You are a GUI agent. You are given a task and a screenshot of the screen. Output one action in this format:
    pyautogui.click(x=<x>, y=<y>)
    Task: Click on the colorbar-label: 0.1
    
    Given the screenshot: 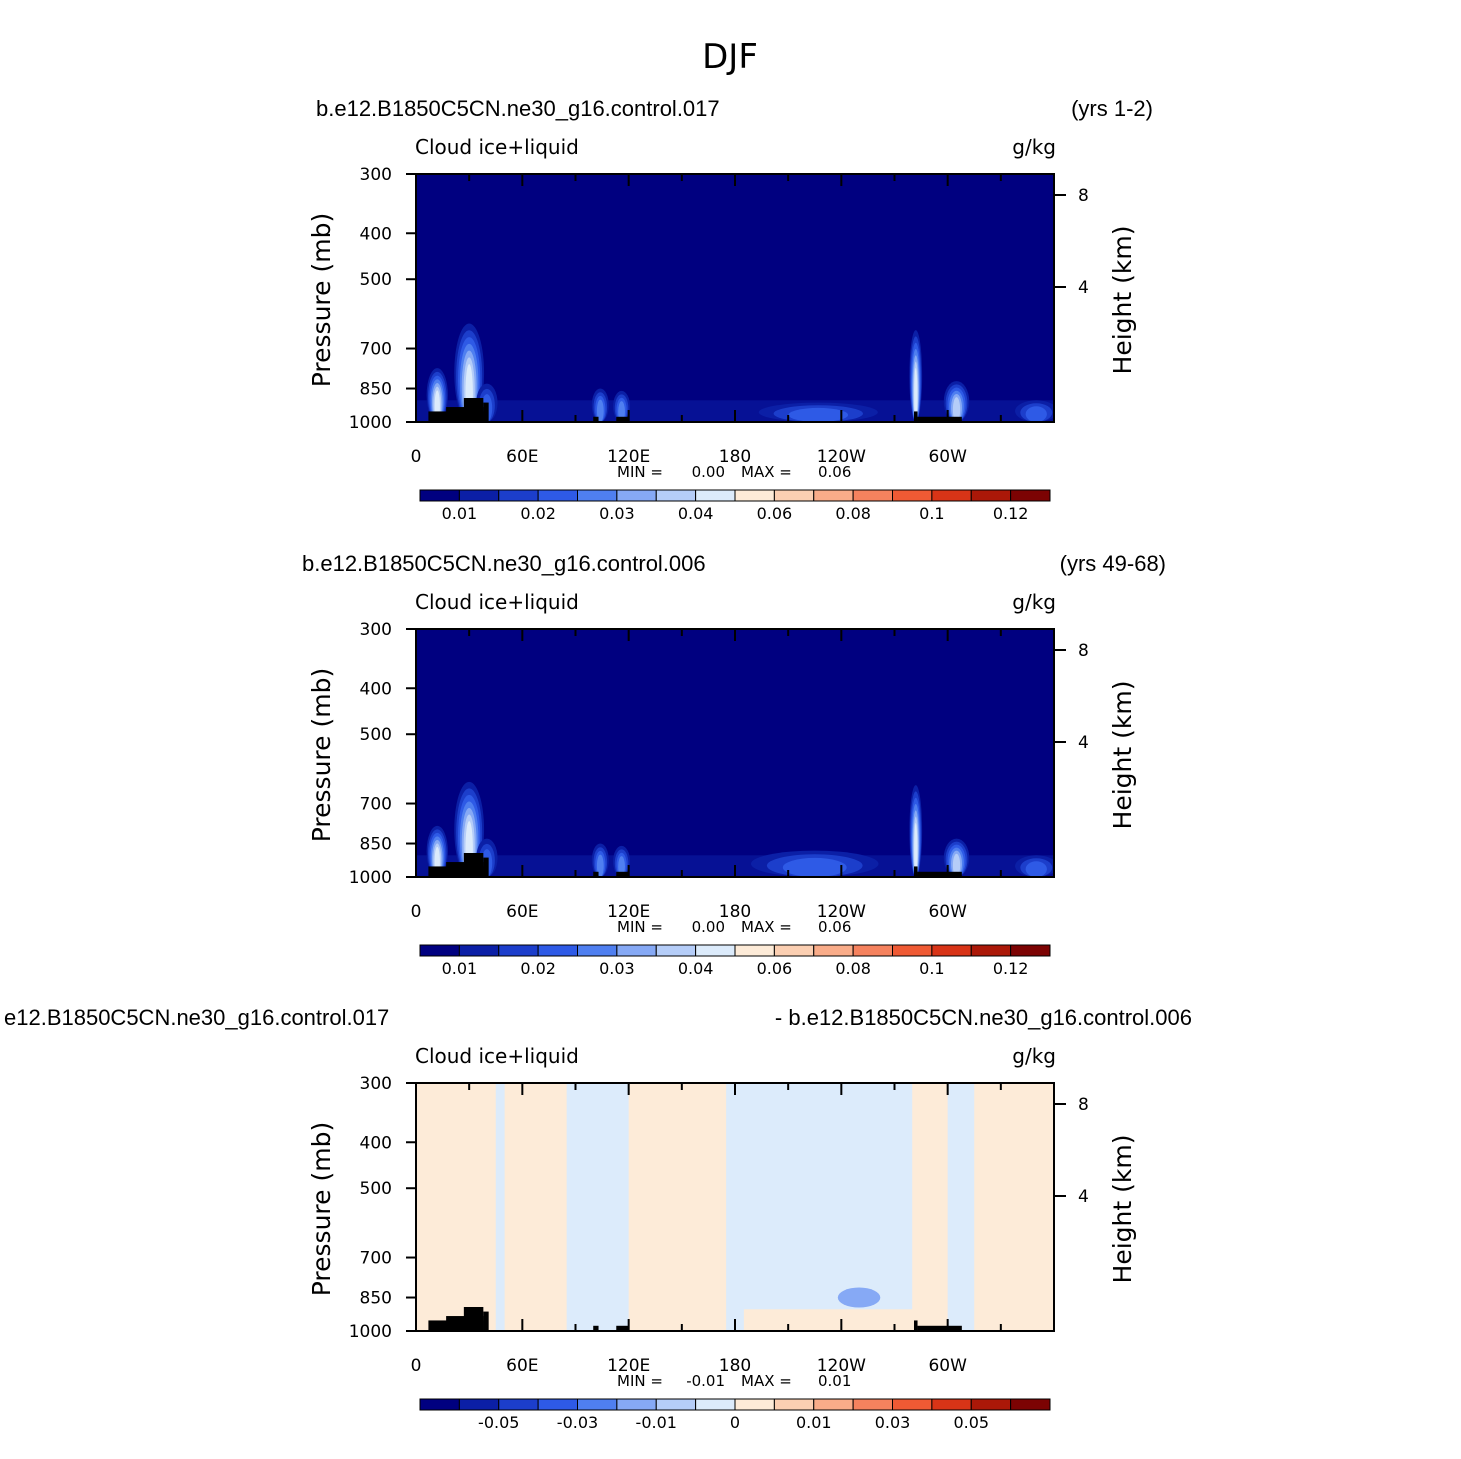 What is the action you would take?
    pyautogui.click(x=931, y=513)
    